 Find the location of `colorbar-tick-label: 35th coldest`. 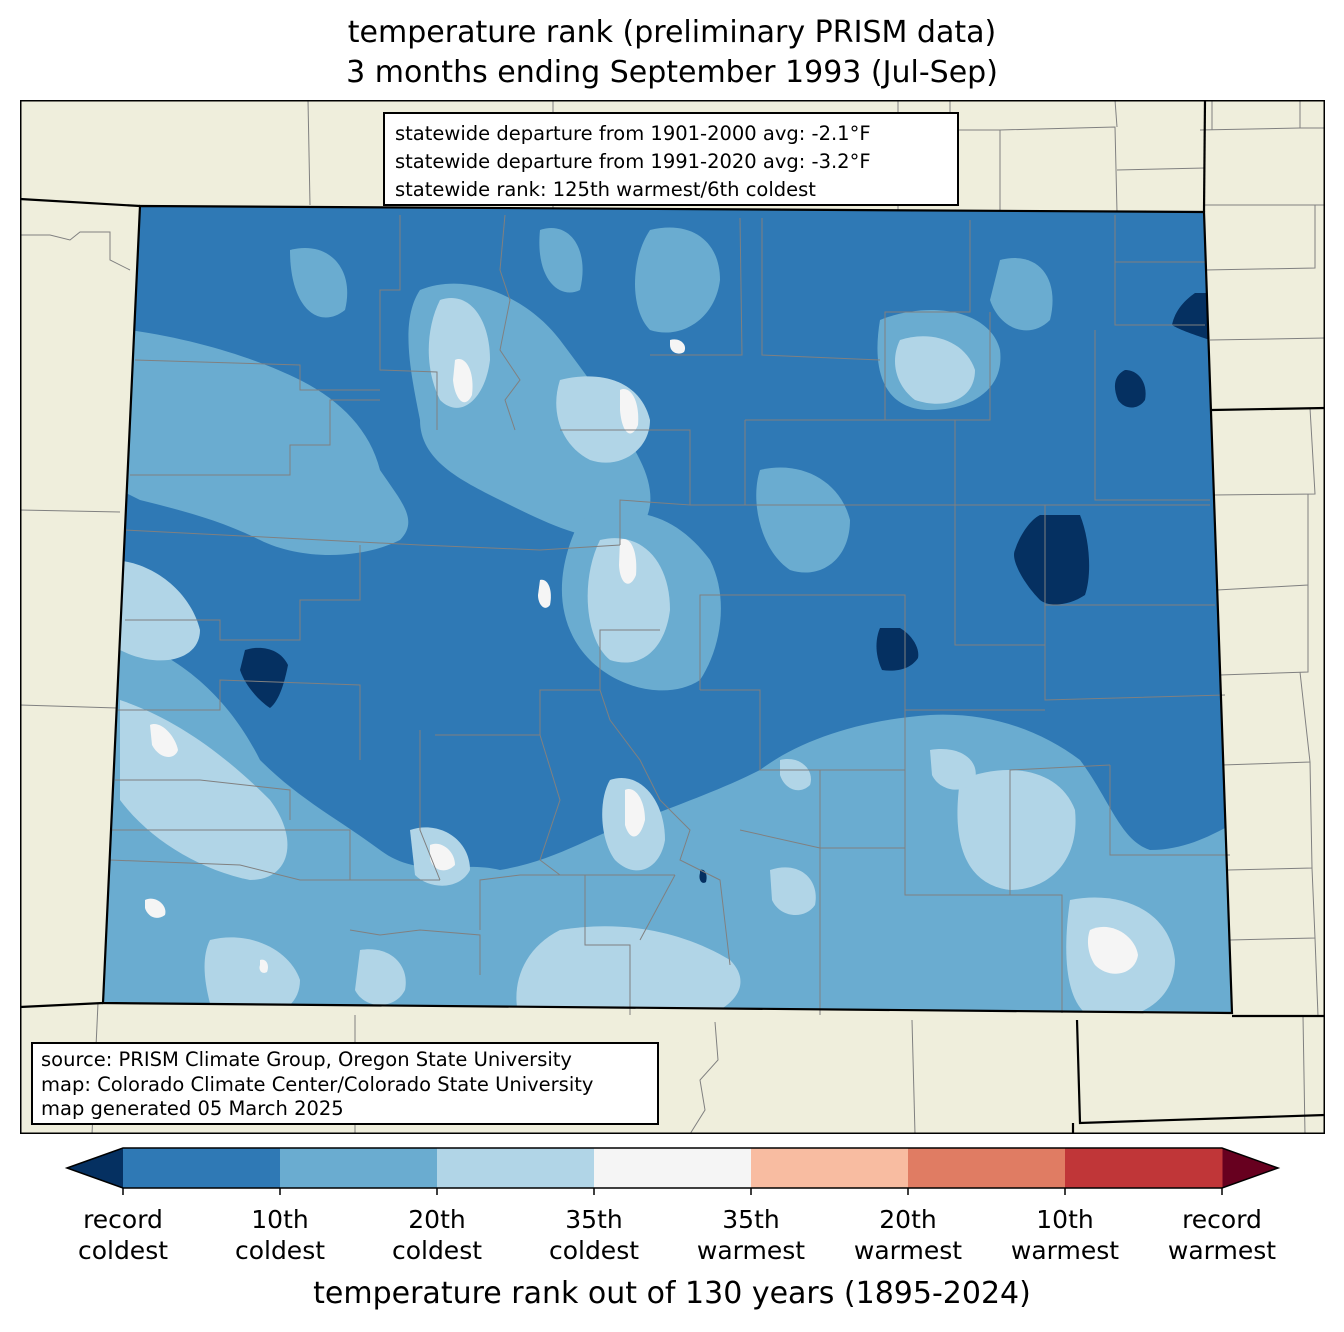

colorbar-tick-label: 35th coldest is located at coordinates (594, 1235).